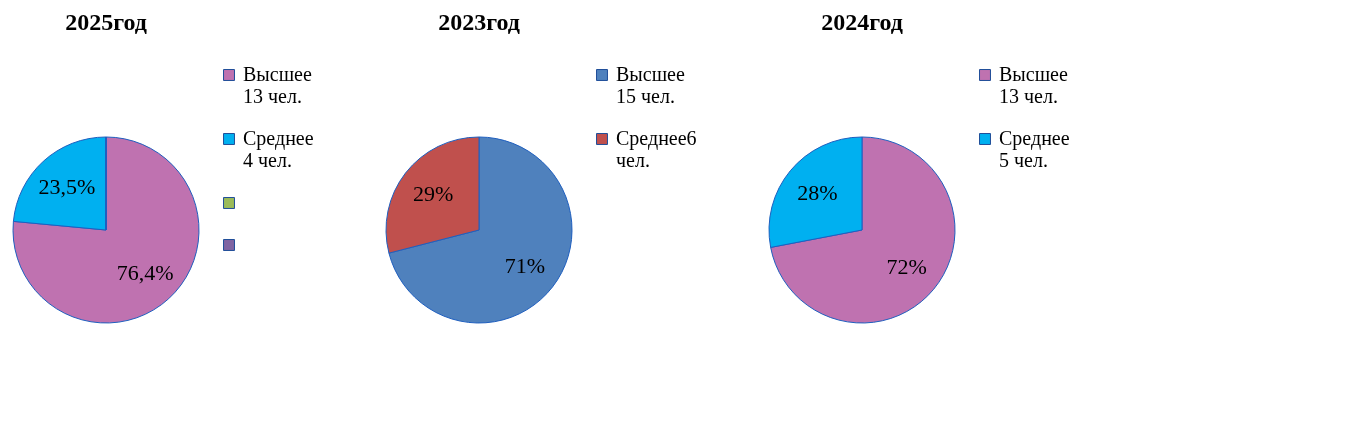  What do you see at coordinates (817, 193) in the screenshot?
I see `data-label: 28%` at bounding box center [817, 193].